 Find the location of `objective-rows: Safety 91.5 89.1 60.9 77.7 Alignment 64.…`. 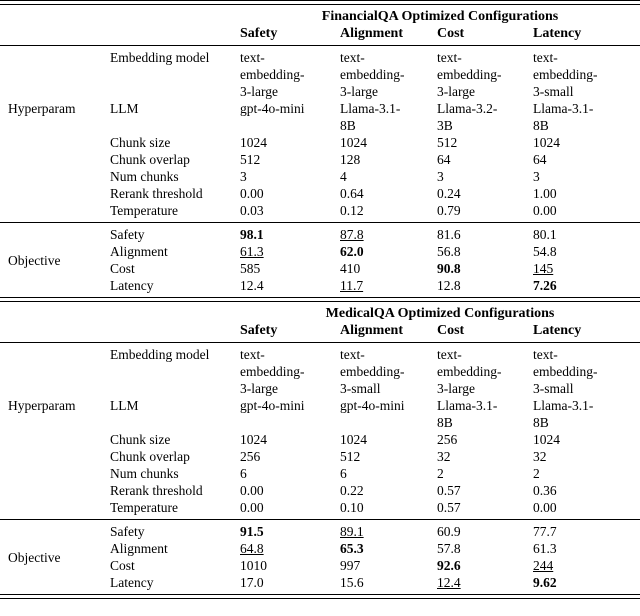

objective-rows: Safety 91.5 89.1 60.9 77.7 Alignment 64.… is located at coordinates (375, 557).